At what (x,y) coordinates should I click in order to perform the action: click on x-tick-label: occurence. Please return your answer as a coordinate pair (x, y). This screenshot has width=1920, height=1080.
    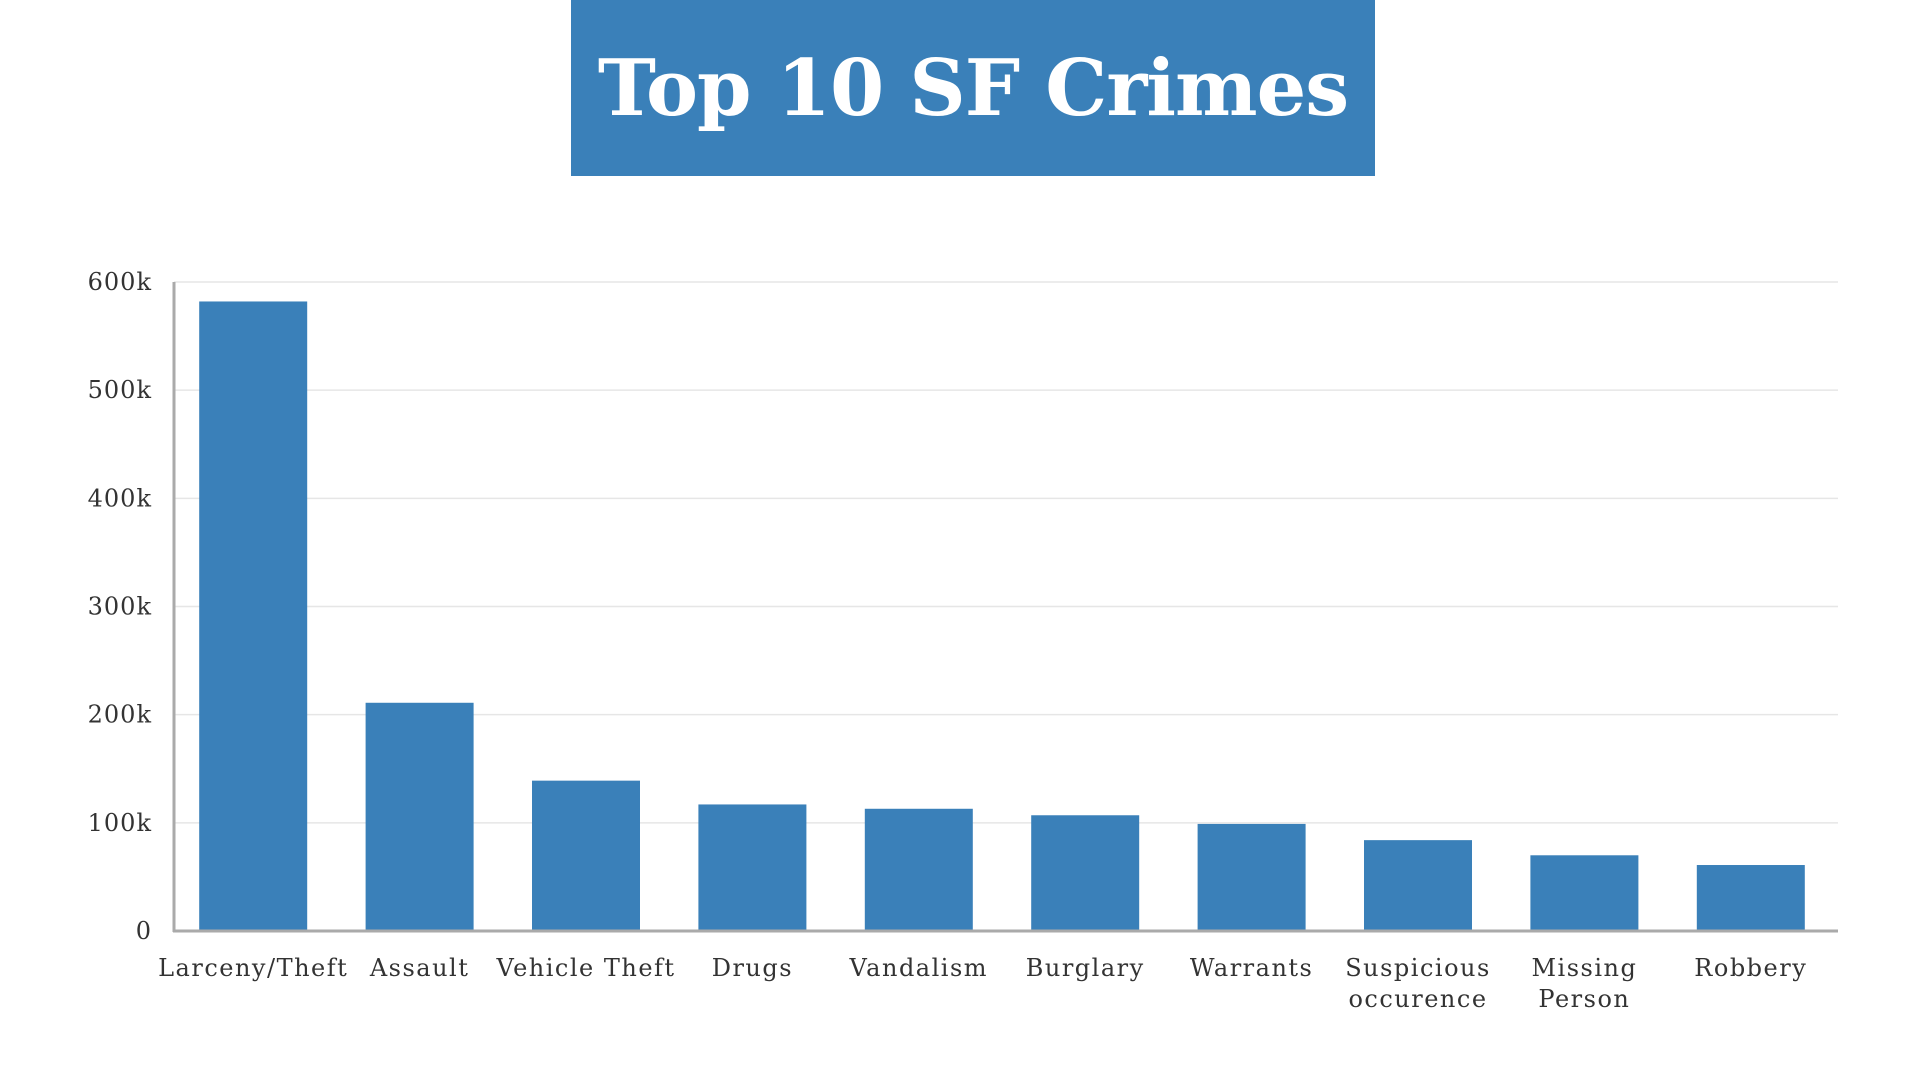
    Looking at the image, I should click on (1417, 999).